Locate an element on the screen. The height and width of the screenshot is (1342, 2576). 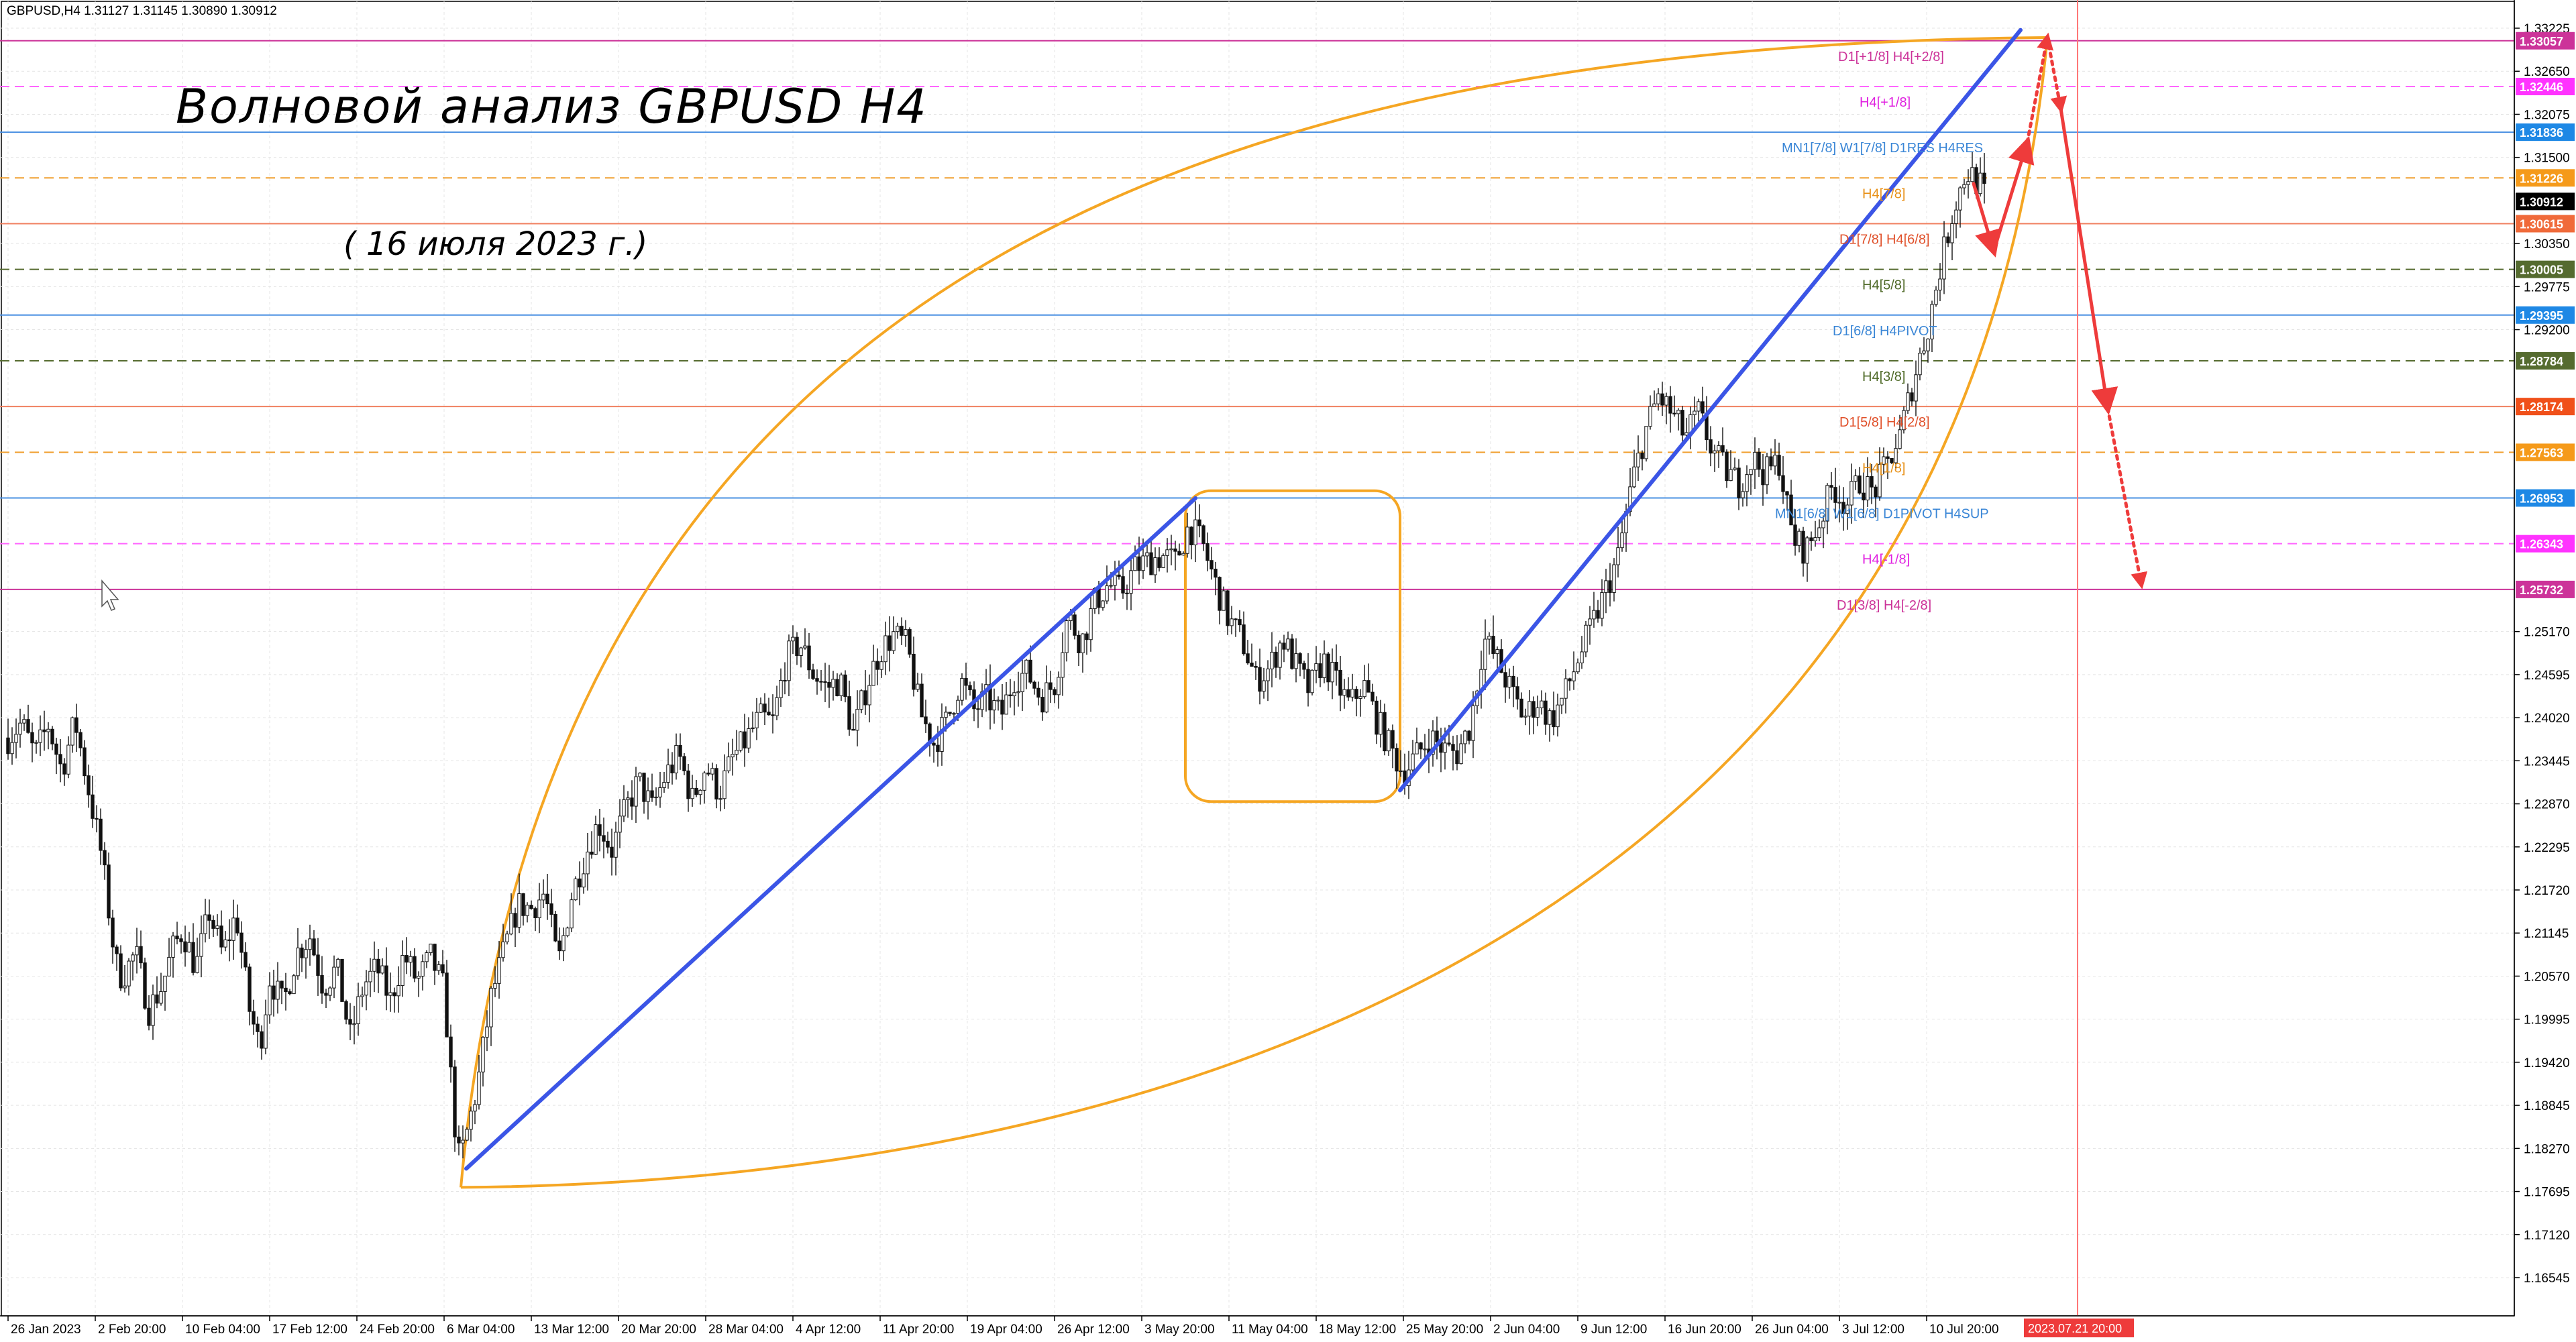
time-tick-label: 2 Jun 04:00 is located at coordinates (1526, 1330).